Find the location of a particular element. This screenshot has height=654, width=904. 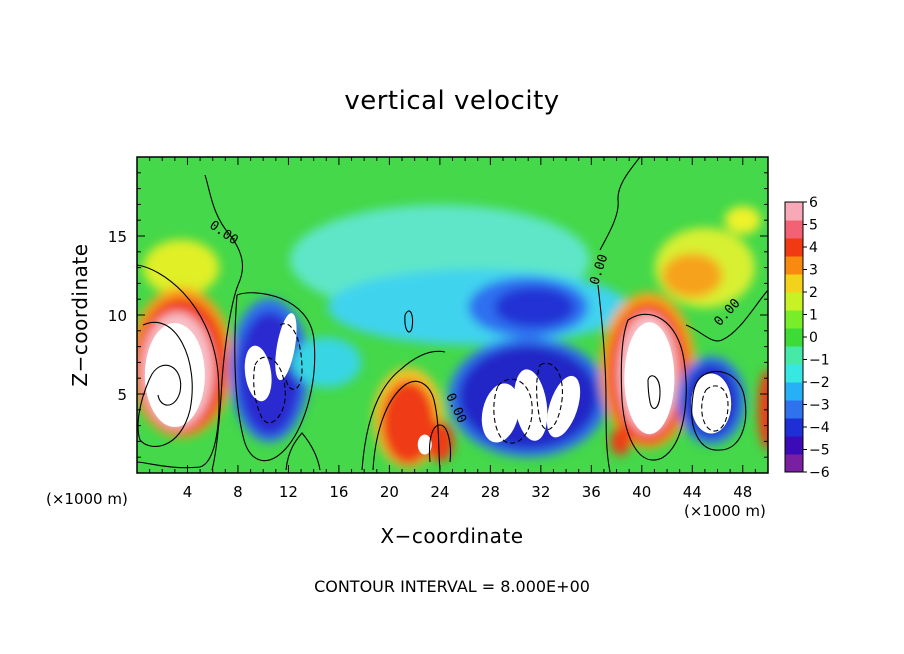

colorbar-tick-label: −4 is located at coordinates (819, 428).